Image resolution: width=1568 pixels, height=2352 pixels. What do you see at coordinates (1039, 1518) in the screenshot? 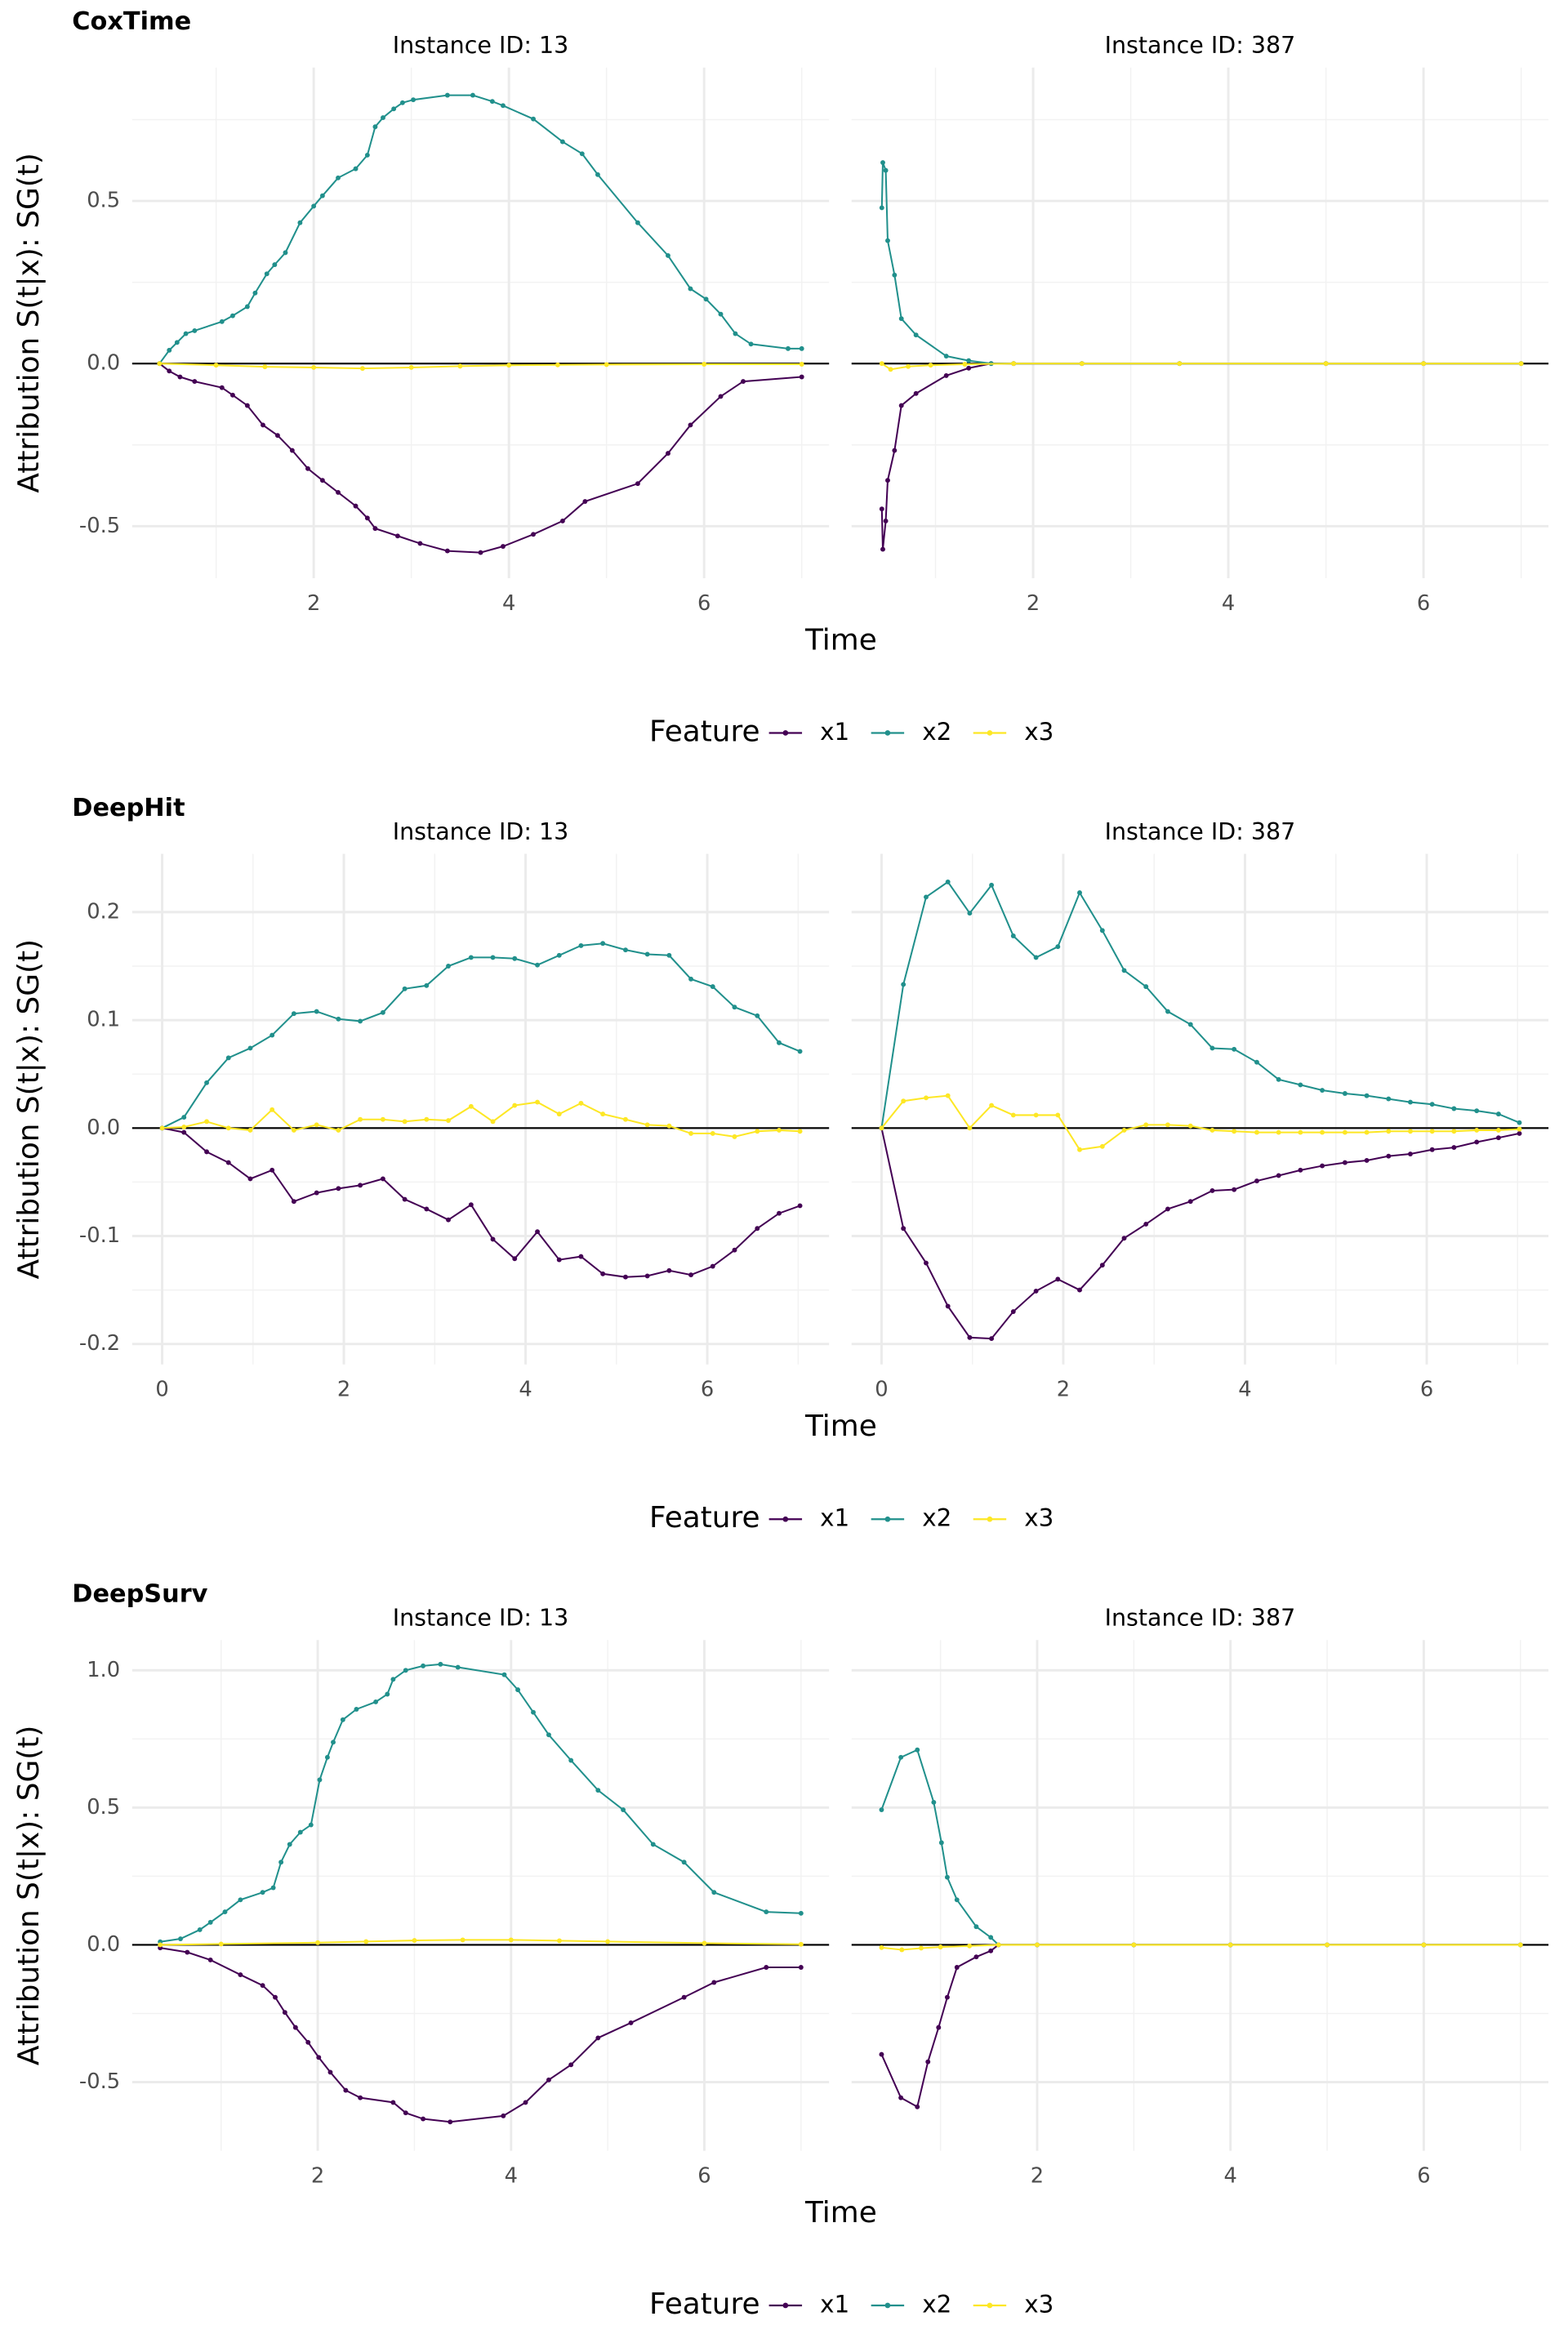
I see `legend-label: x3` at bounding box center [1039, 1518].